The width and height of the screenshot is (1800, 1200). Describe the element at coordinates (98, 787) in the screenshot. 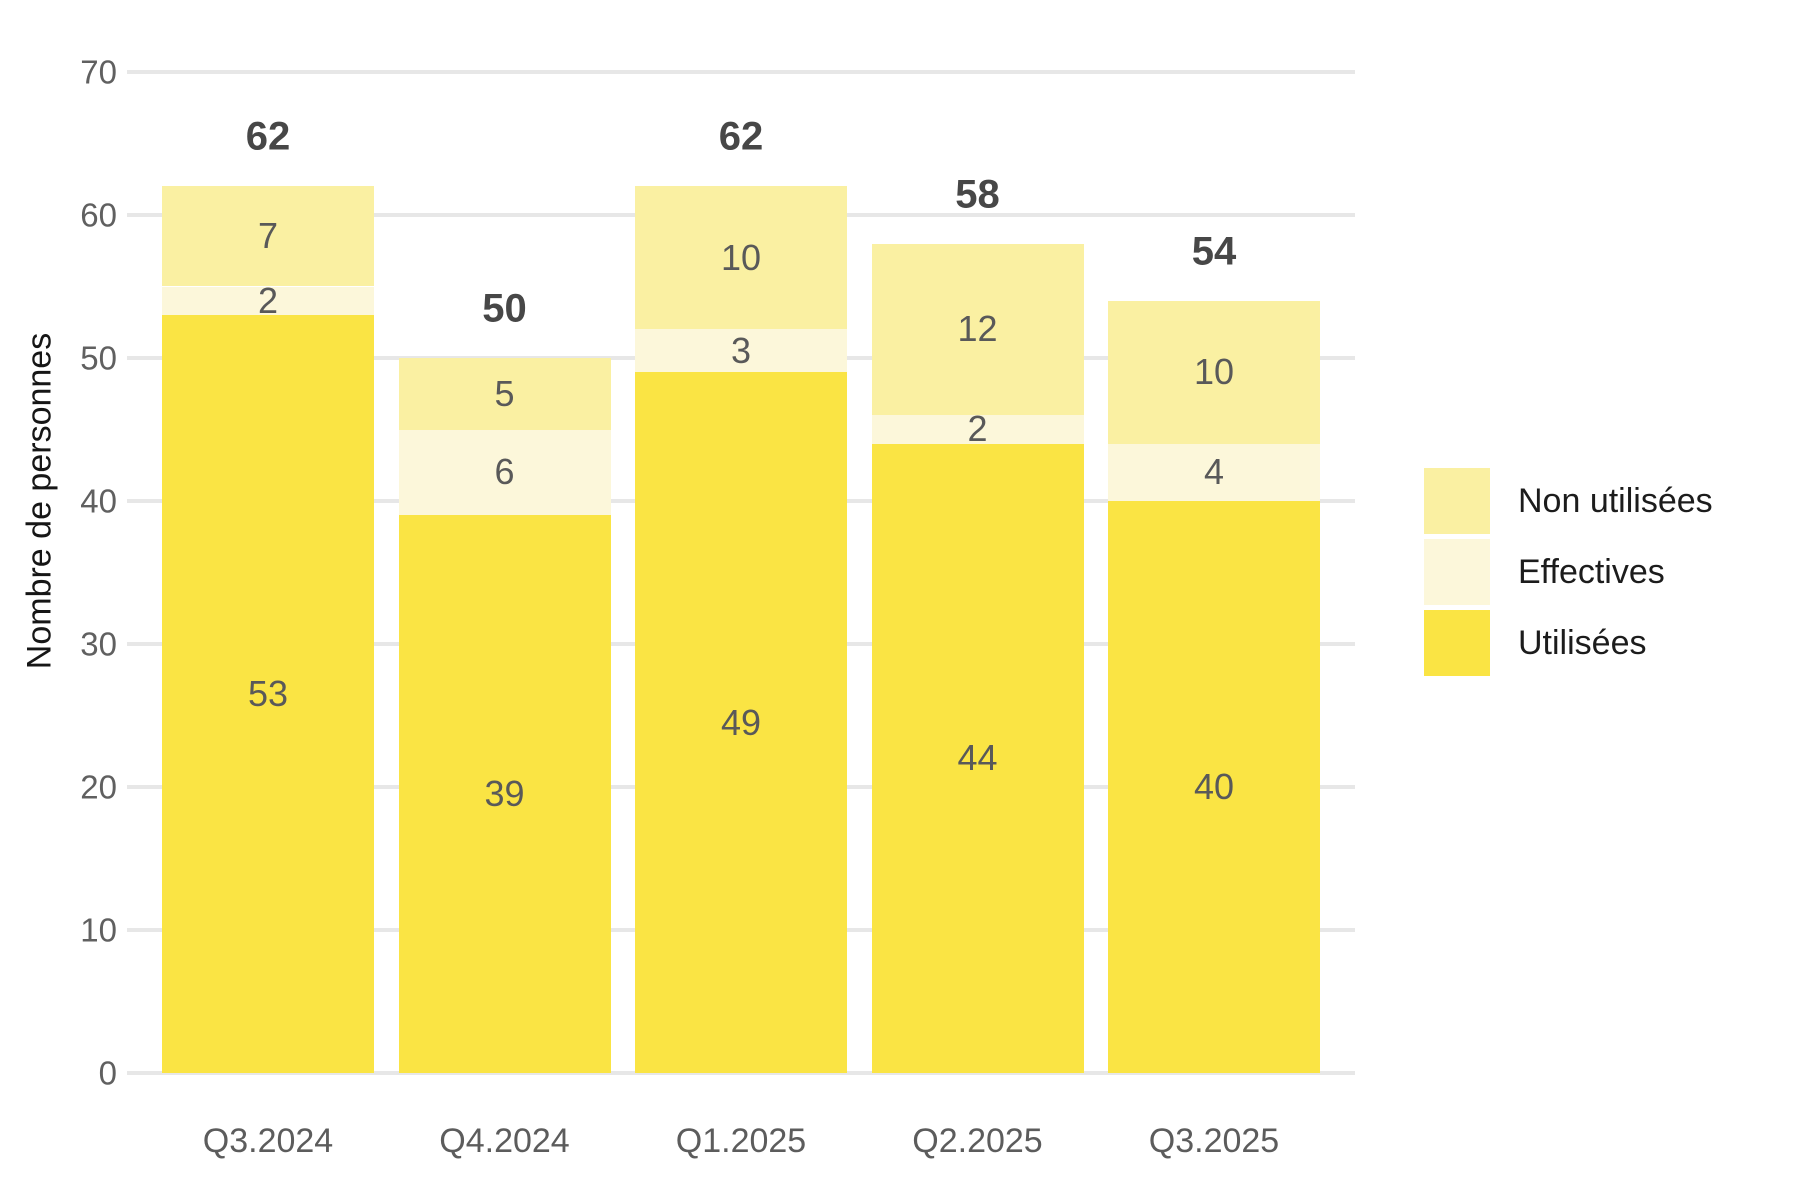

I see `y-tick-label-20: 20` at that location.